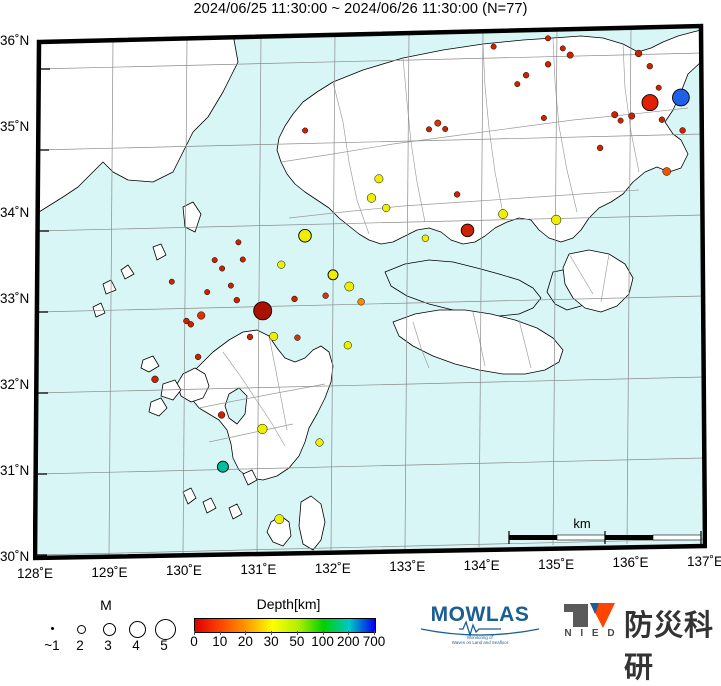 The image size is (721, 686). I want to click on mowlas-waveform-icon, so click(480, 628).